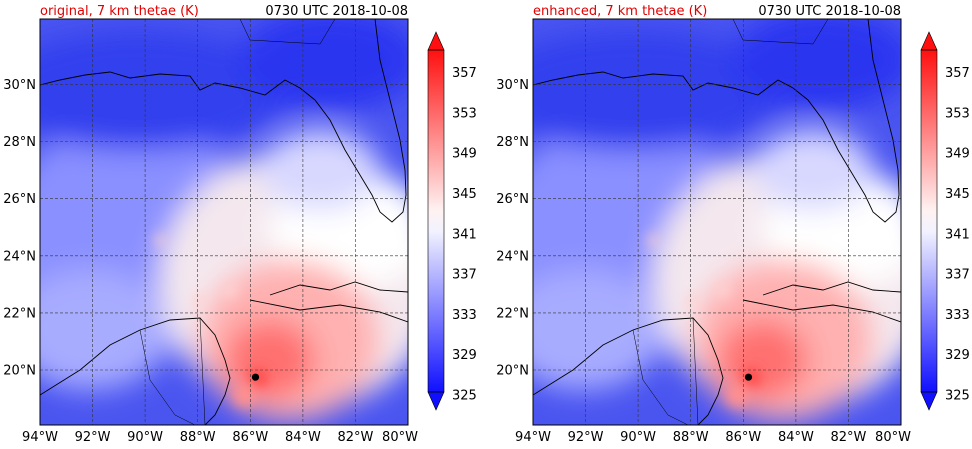 The image size is (972, 449). I want to click on panel-title-left: original, 7 km thetae (K), so click(119, 11).